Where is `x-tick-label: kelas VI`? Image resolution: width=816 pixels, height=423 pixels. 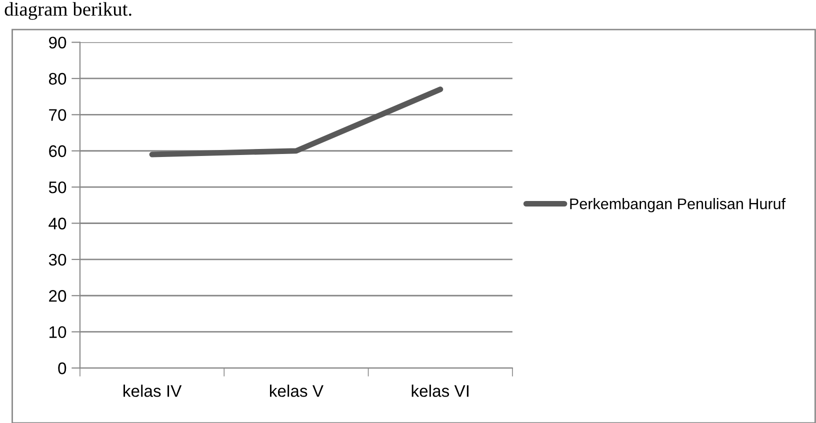 x-tick-label: kelas VI is located at coordinates (440, 390).